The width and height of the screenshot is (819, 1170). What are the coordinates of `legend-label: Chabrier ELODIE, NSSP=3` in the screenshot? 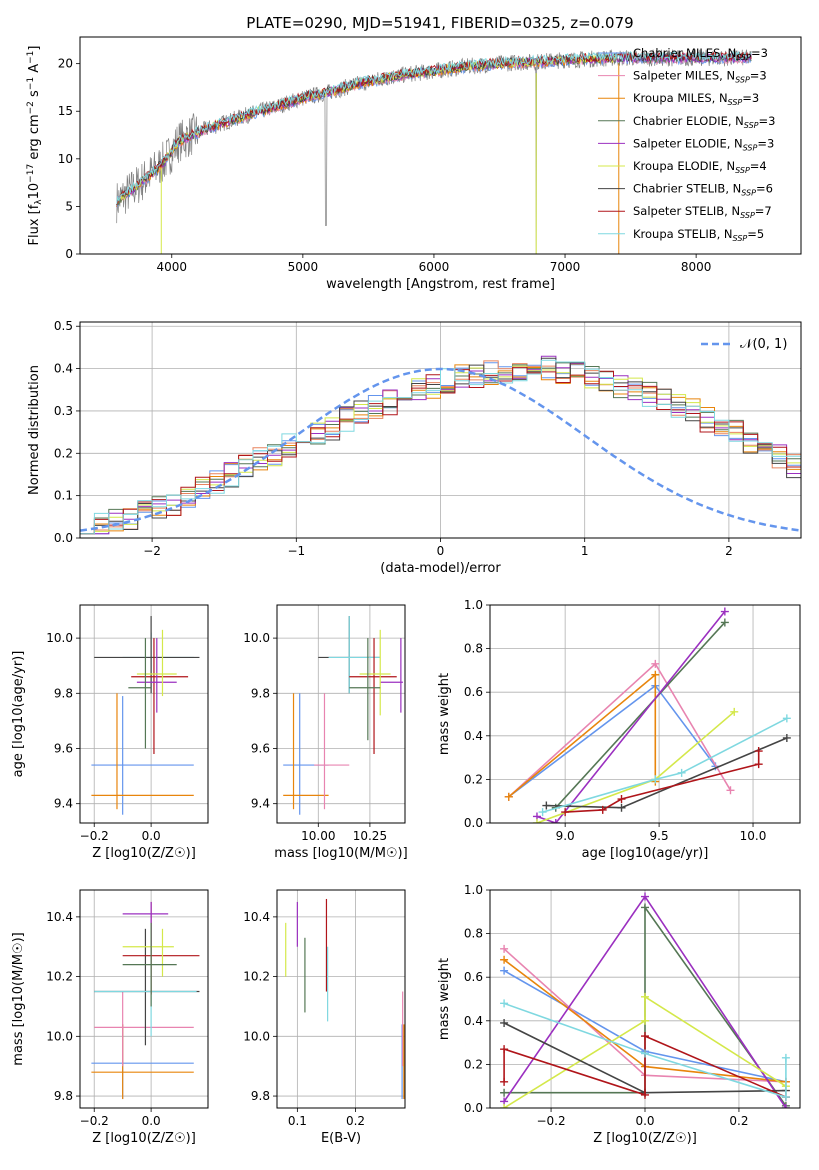 It's located at (704, 122).